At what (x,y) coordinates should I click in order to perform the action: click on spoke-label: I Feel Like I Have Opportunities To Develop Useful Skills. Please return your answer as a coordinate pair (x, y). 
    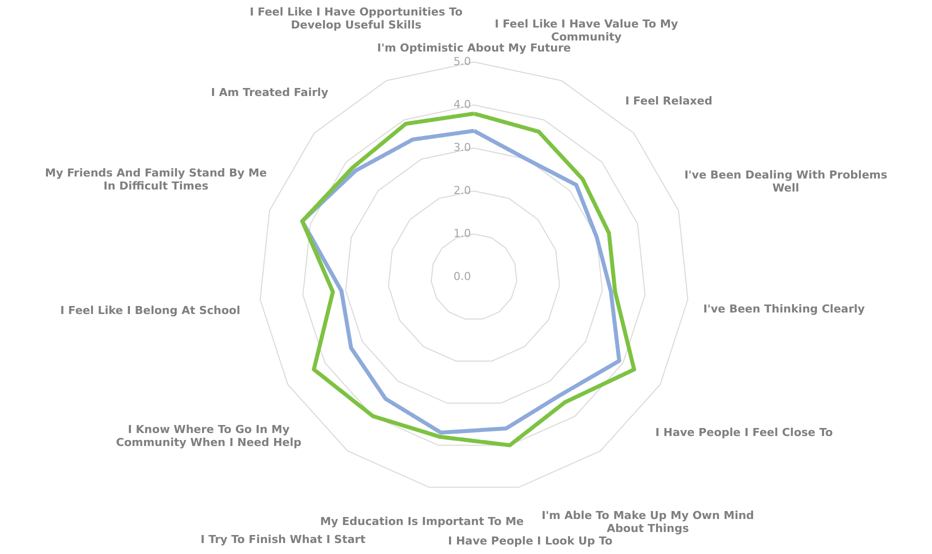
    Looking at the image, I should click on (356, 18).